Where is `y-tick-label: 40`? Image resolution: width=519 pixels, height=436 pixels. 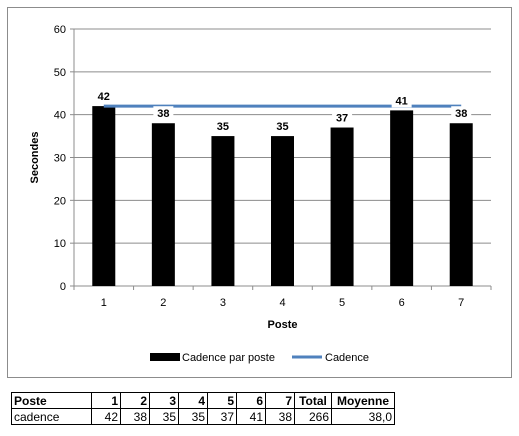 y-tick-label: 40 is located at coordinates (60, 116).